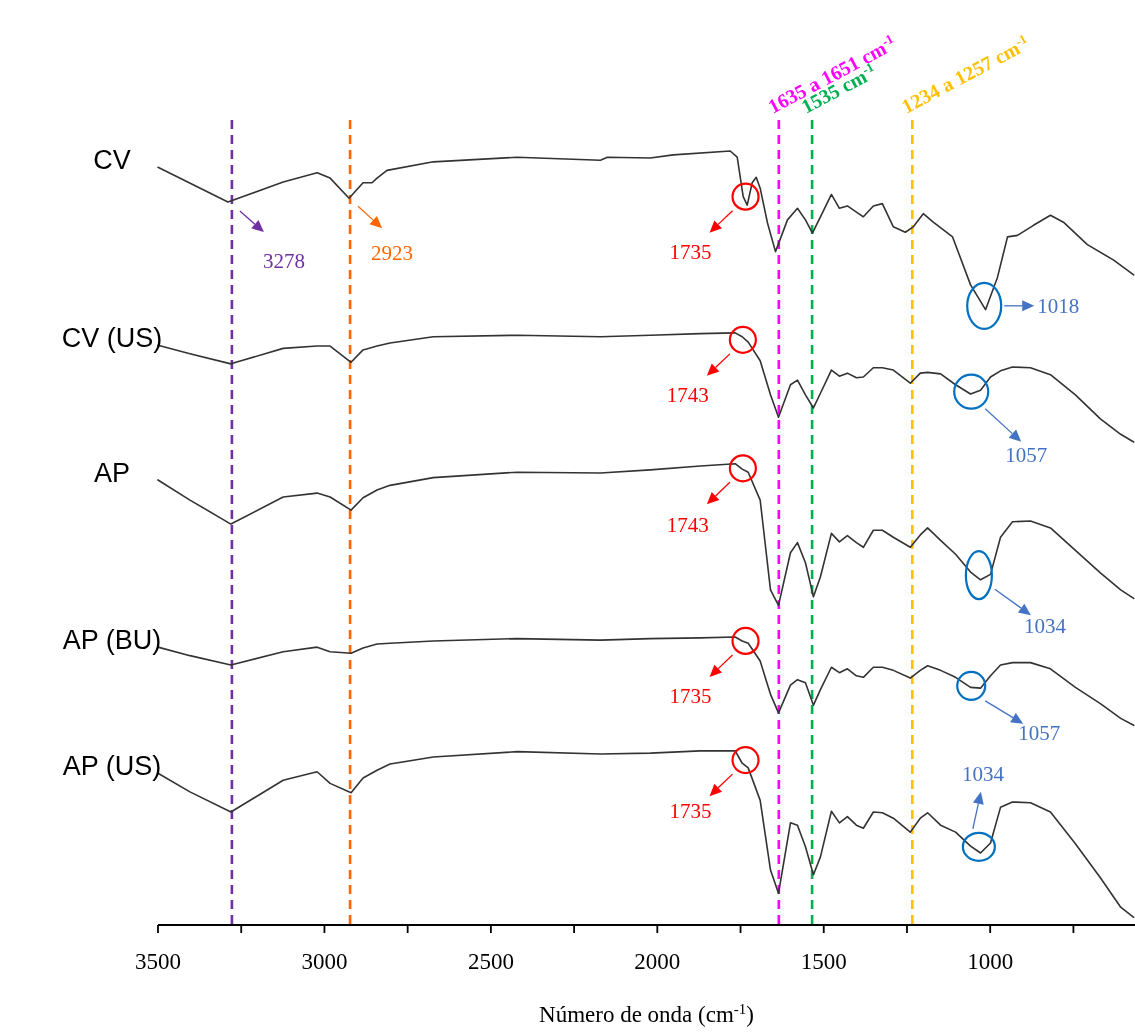  Describe the element at coordinates (392, 253) in the screenshot. I see `annotation: 2923` at that location.